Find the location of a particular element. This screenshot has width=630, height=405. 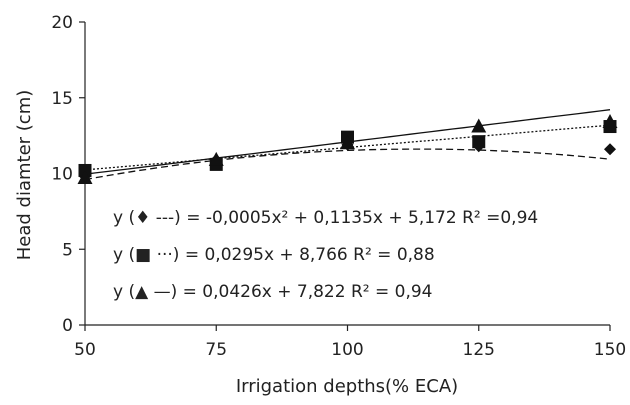

y-tick-label: 5 is located at coordinates (67, 250).